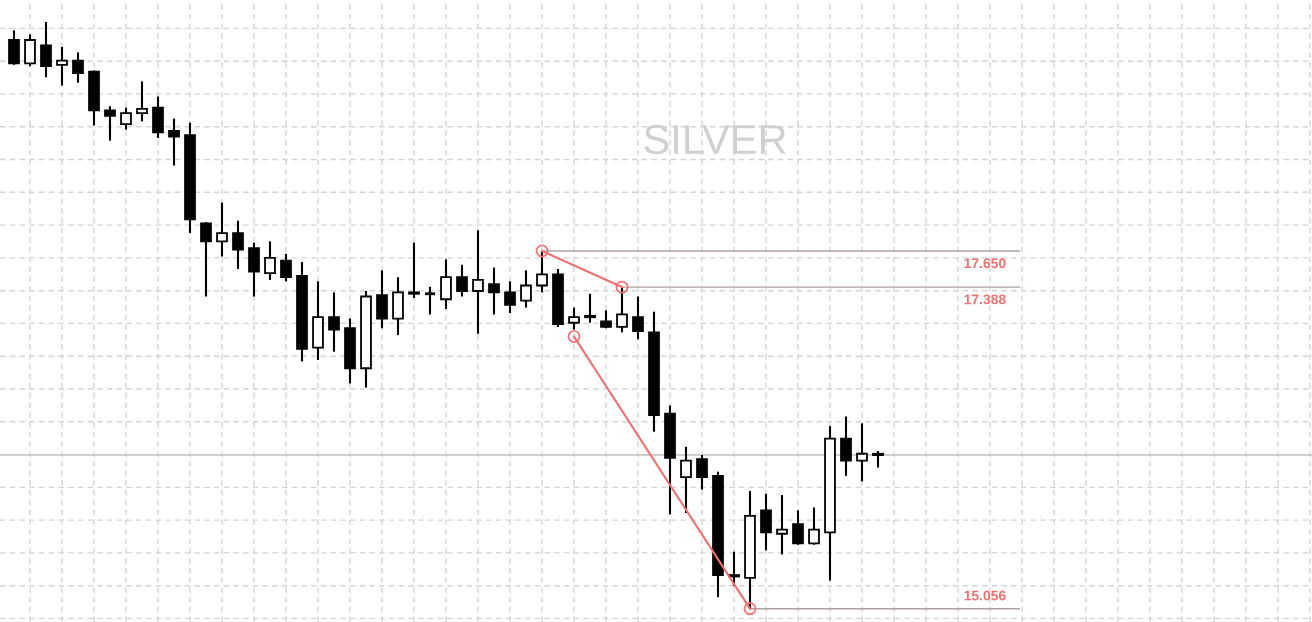  What do you see at coordinates (985, 299) in the screenshot?
I see `ref-line-label: 17.388` at bounding box center [985, 299].